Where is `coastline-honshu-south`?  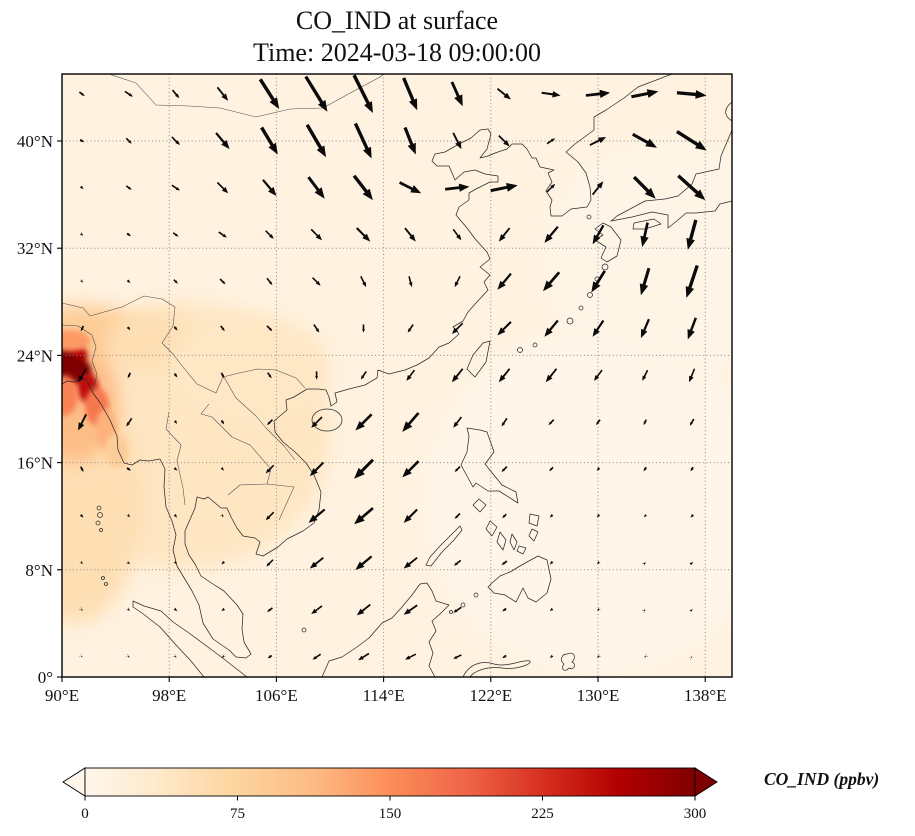 coastline-honshu-south is located at coordinates (671, 214).